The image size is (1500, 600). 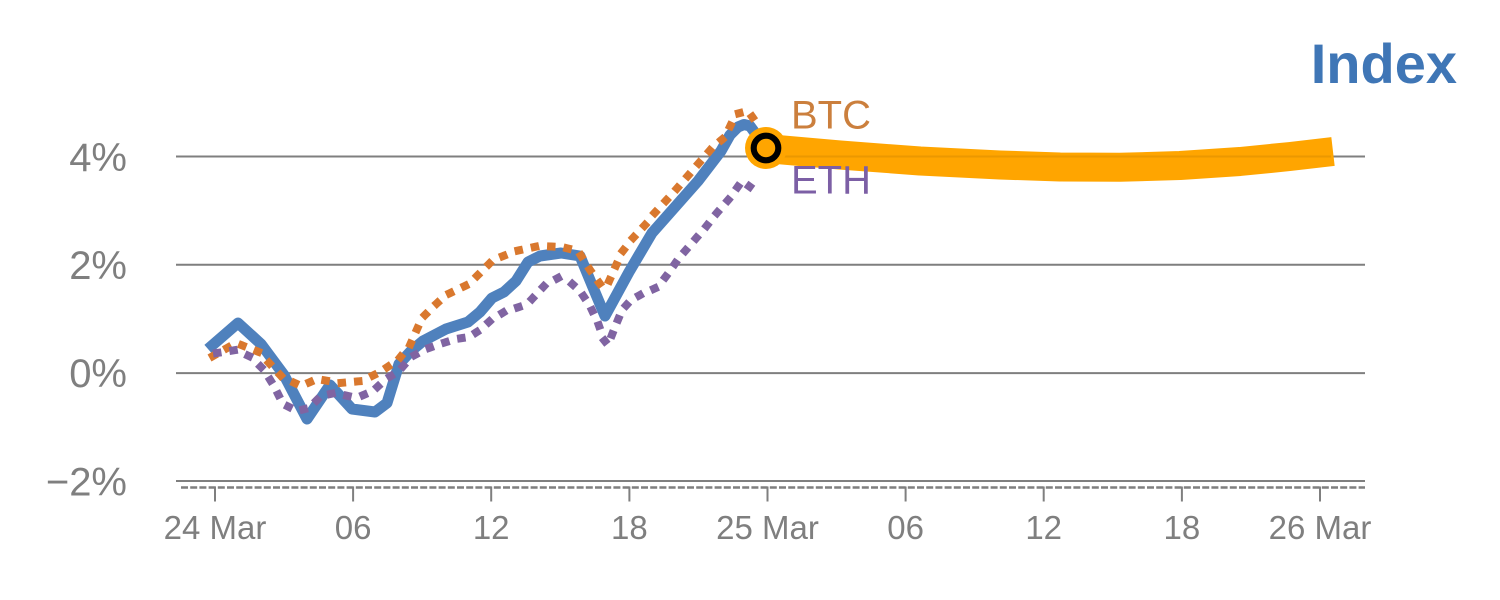 What do you see at coordinates (831, 116) in the screenshot?
I see `svg-text: BTC` at bounding box center [831, 116].